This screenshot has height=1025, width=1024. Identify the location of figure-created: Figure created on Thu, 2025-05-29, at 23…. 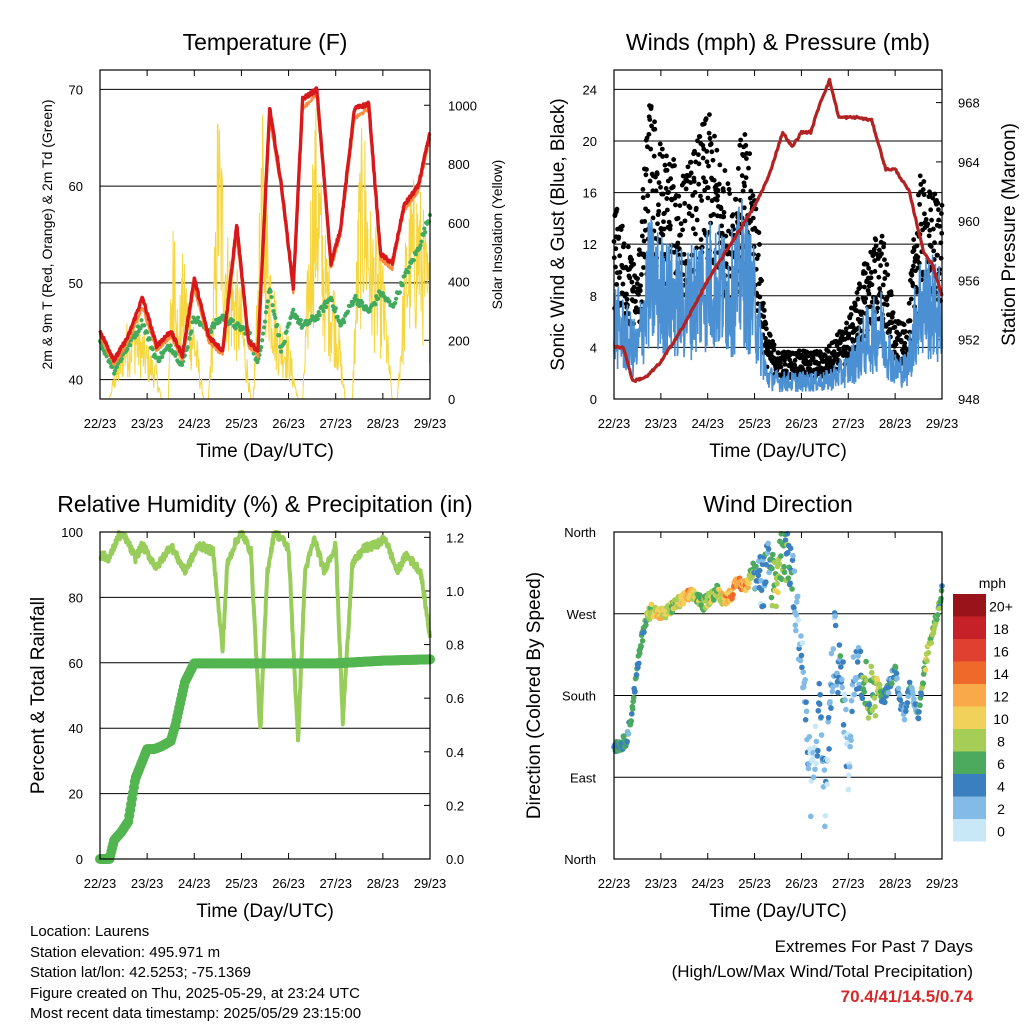
(195, 993).